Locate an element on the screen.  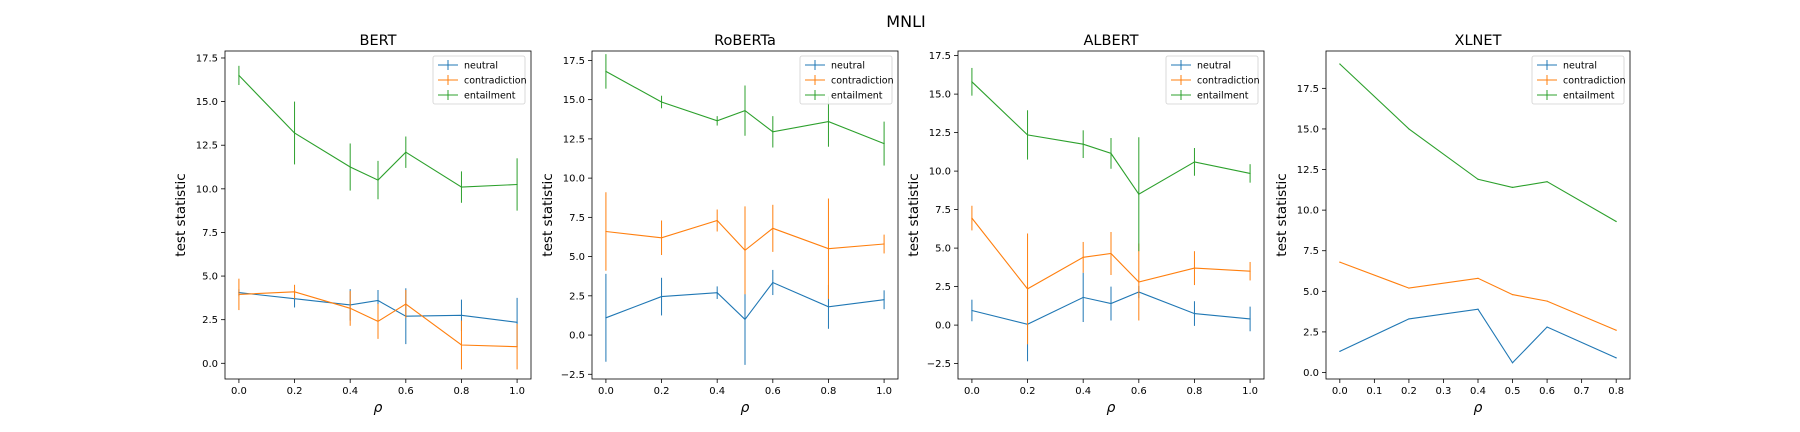
series-line-neutral is located at coordinates (1478, 336).